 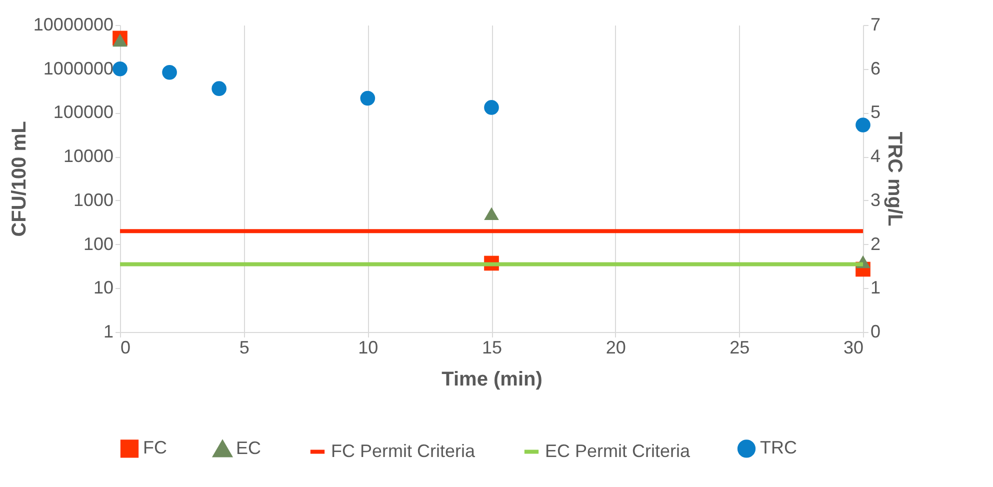 What do you see at coordinates (740, 348) in the screenshot?
I see `x-tick-label: 25` at bounding box center [740, 348].